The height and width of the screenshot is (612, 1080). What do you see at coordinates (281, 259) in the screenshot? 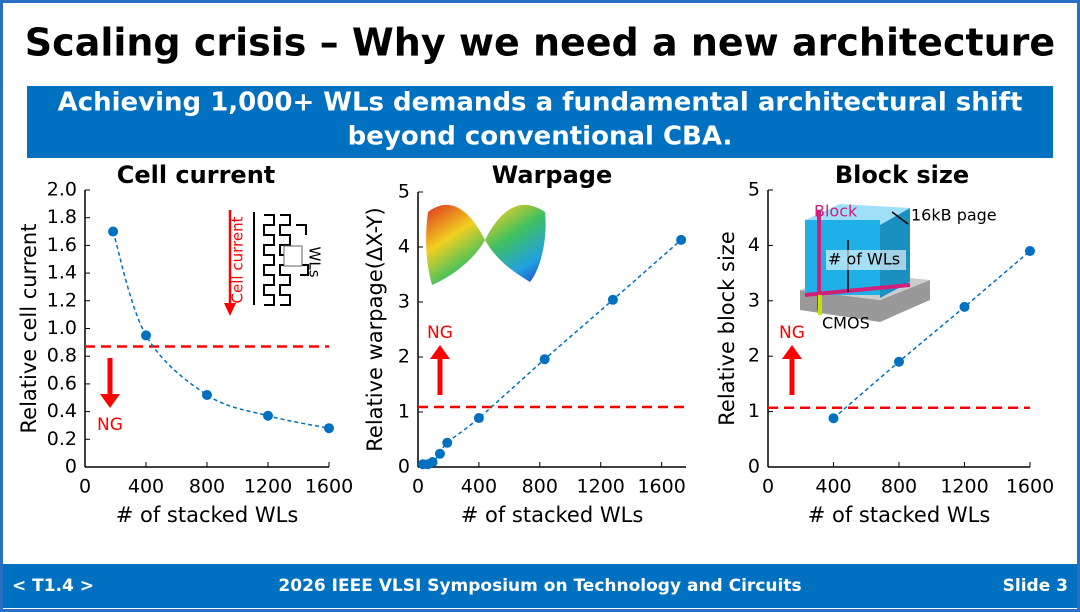
I see `circuit-inset` at bounding box center [281, 259].